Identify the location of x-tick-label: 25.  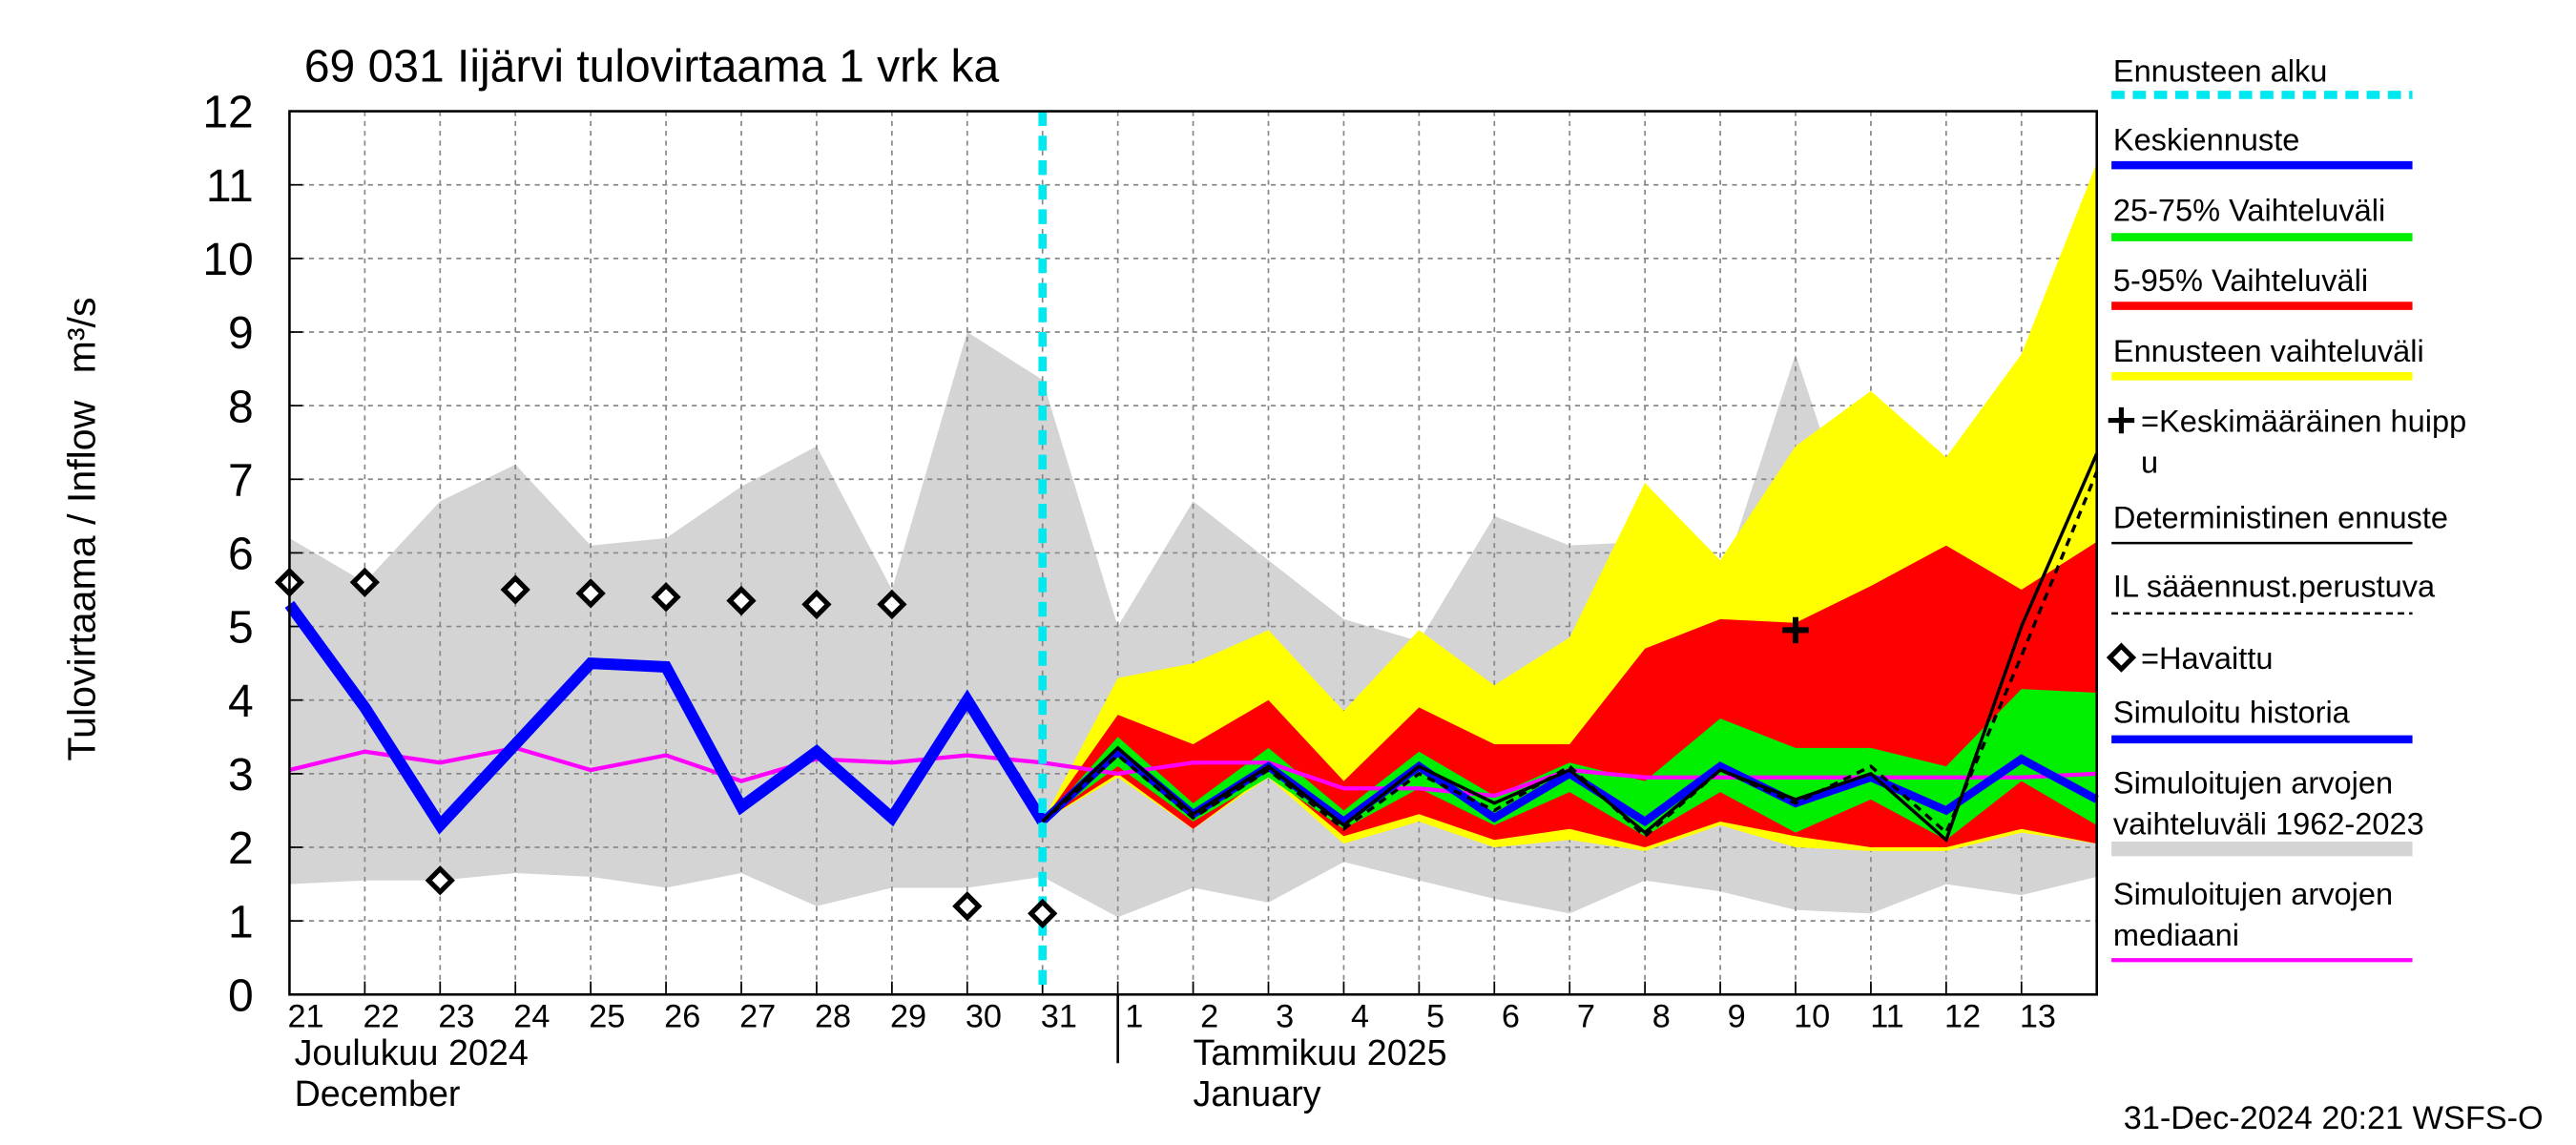
(607, 1017).